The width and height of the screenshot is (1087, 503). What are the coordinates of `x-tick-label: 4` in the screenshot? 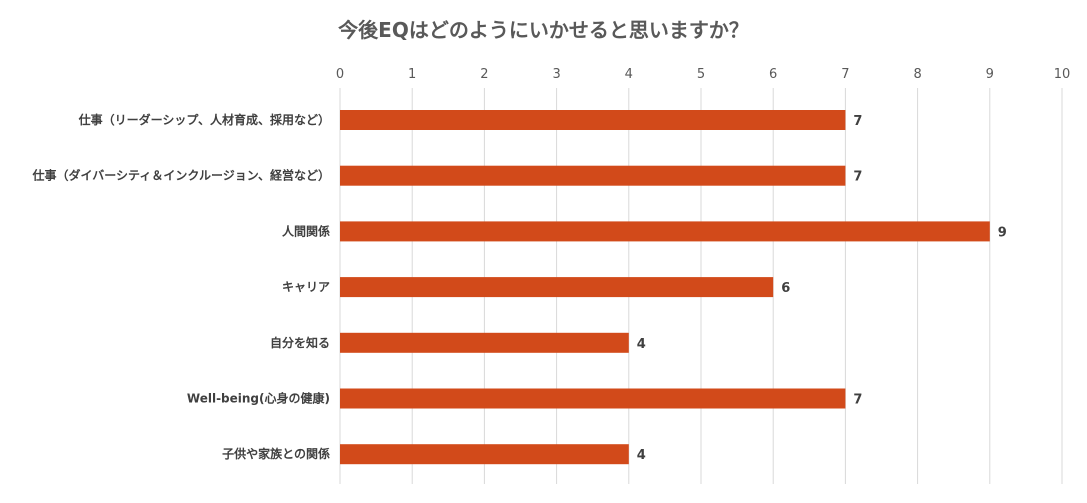 It's located at (629, 74).